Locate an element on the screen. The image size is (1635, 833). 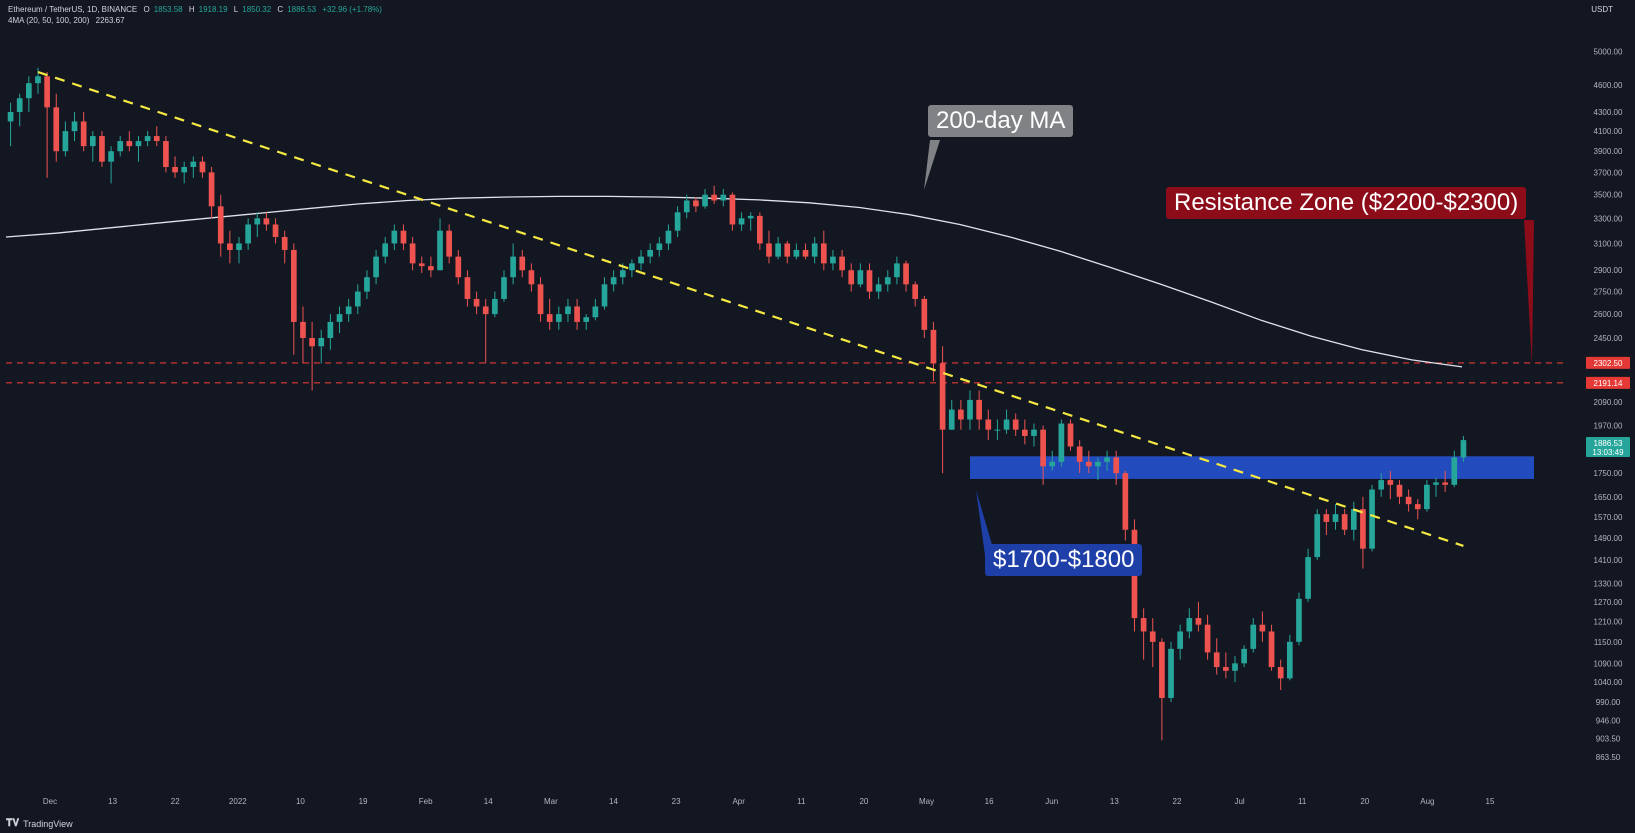
tradingview-logo-icon: 𝐓𝐕 is located at coordinates (13, 823).